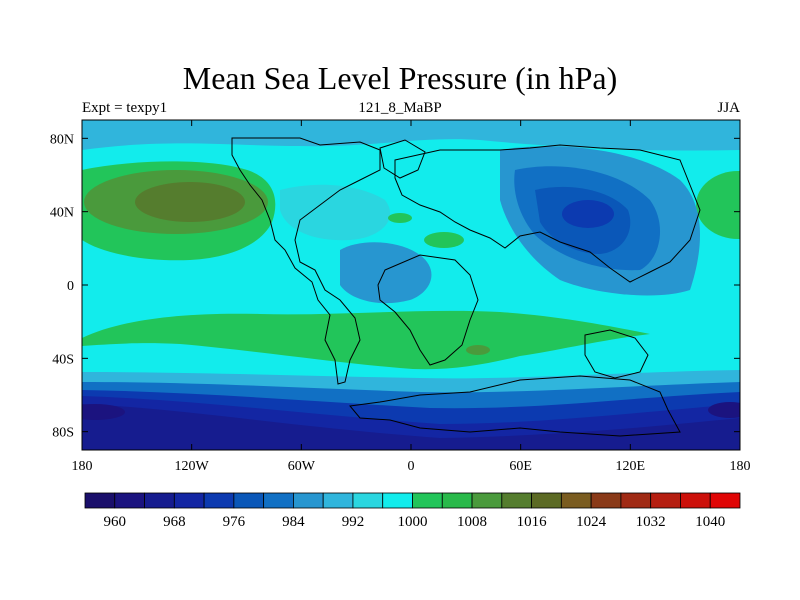 The height and width of the screenshot is (600, 800). I want to click on colorbar-tick-label: 984, so click(293, 522).